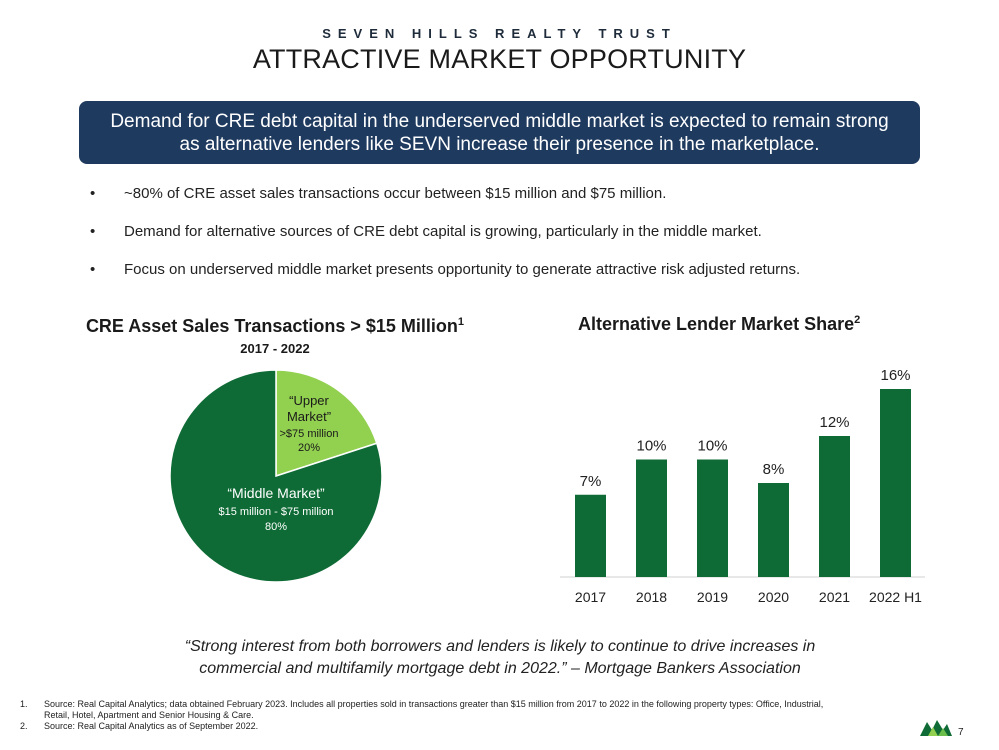 This screenshot has width=999, height=750. What do you see at coordinates (773, 597) in the screenshot?
I see `x-axis-tick-label: 2020` at bounding box center [773, 597].